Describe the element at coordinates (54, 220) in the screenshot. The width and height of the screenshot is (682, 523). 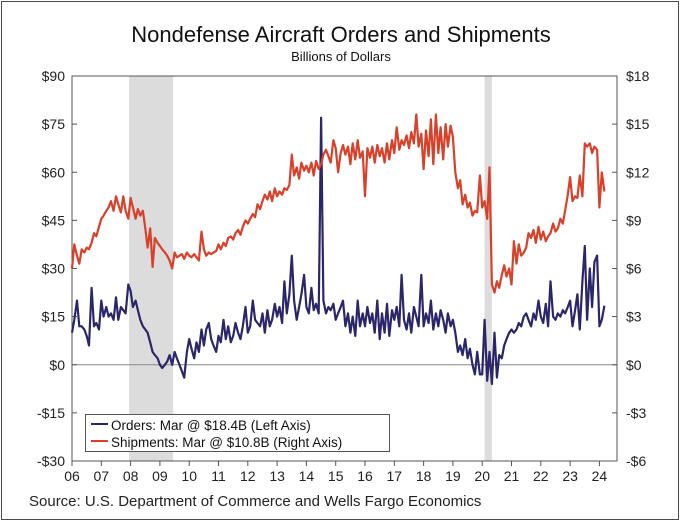
I see `left-tick-label: $45` at that location.